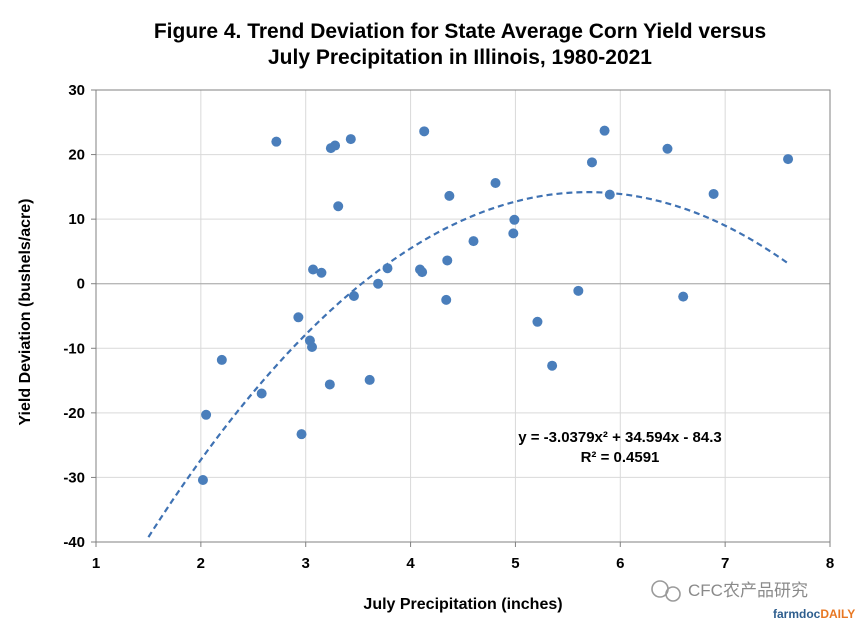 The height and width of the screenshot is (627, 865). I want to click on y-tick-label: -20, so click(74, 413).